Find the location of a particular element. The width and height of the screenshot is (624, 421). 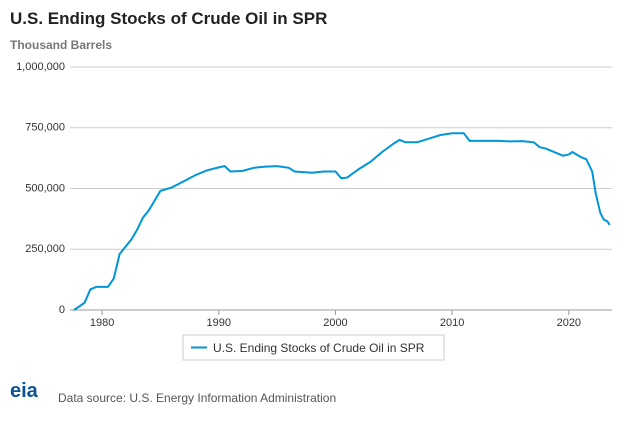

x-tick-label: 2020 is located at coordinates (569, 323).